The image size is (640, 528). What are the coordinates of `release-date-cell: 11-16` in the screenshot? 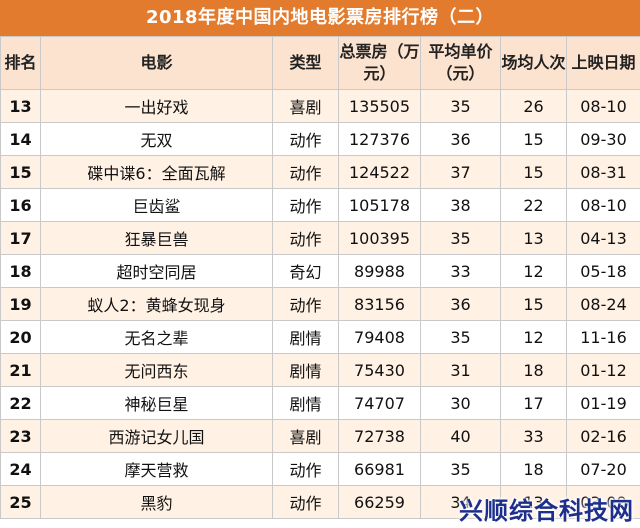 It's located at (603, 337).